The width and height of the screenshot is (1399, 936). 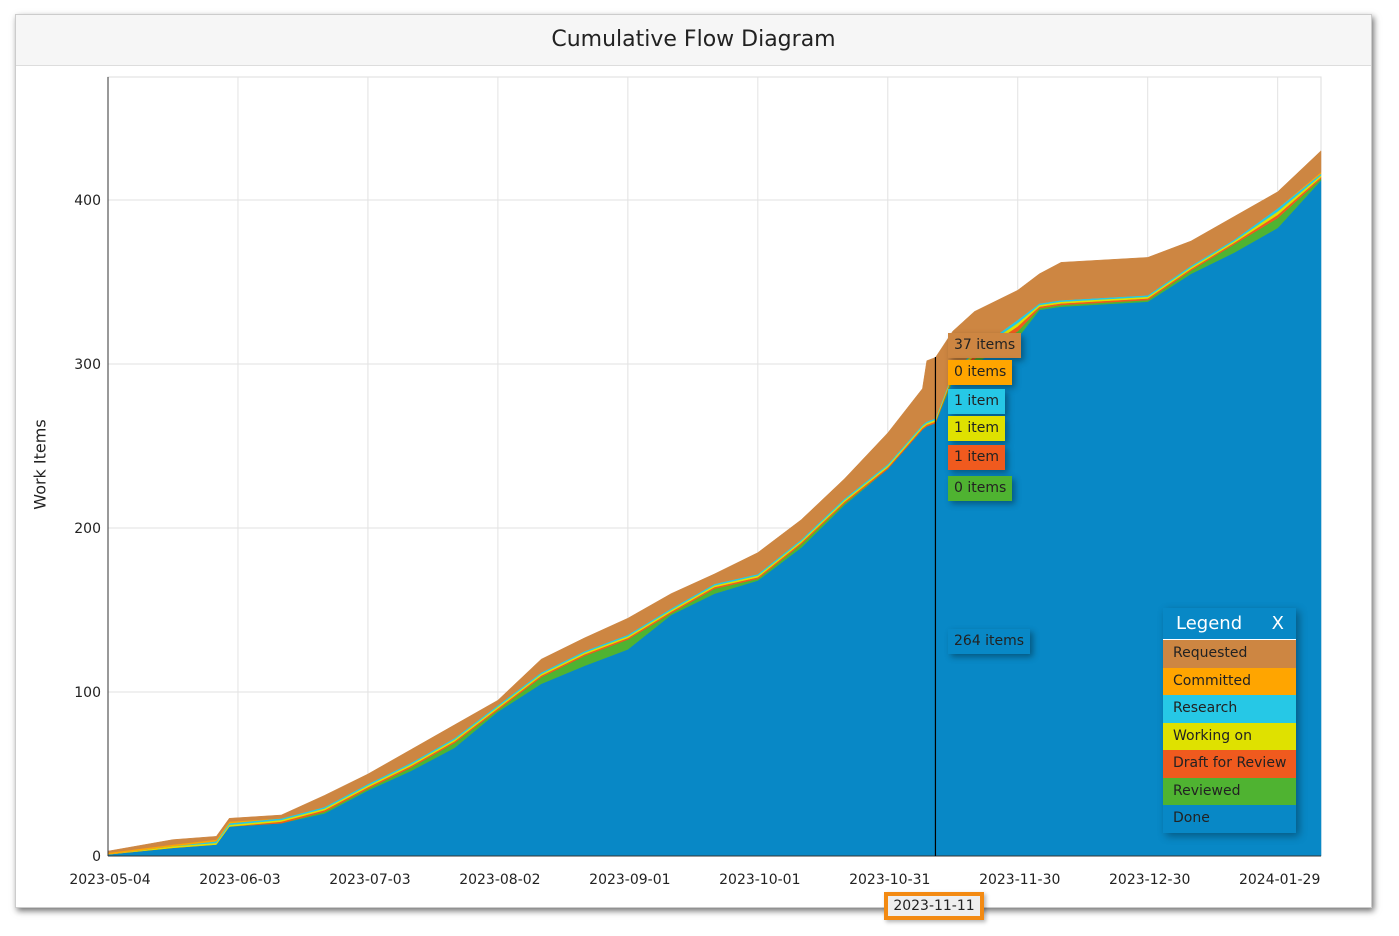 I want to click on x-tick-label: 2023-10-01, so click(x=759, y=880).